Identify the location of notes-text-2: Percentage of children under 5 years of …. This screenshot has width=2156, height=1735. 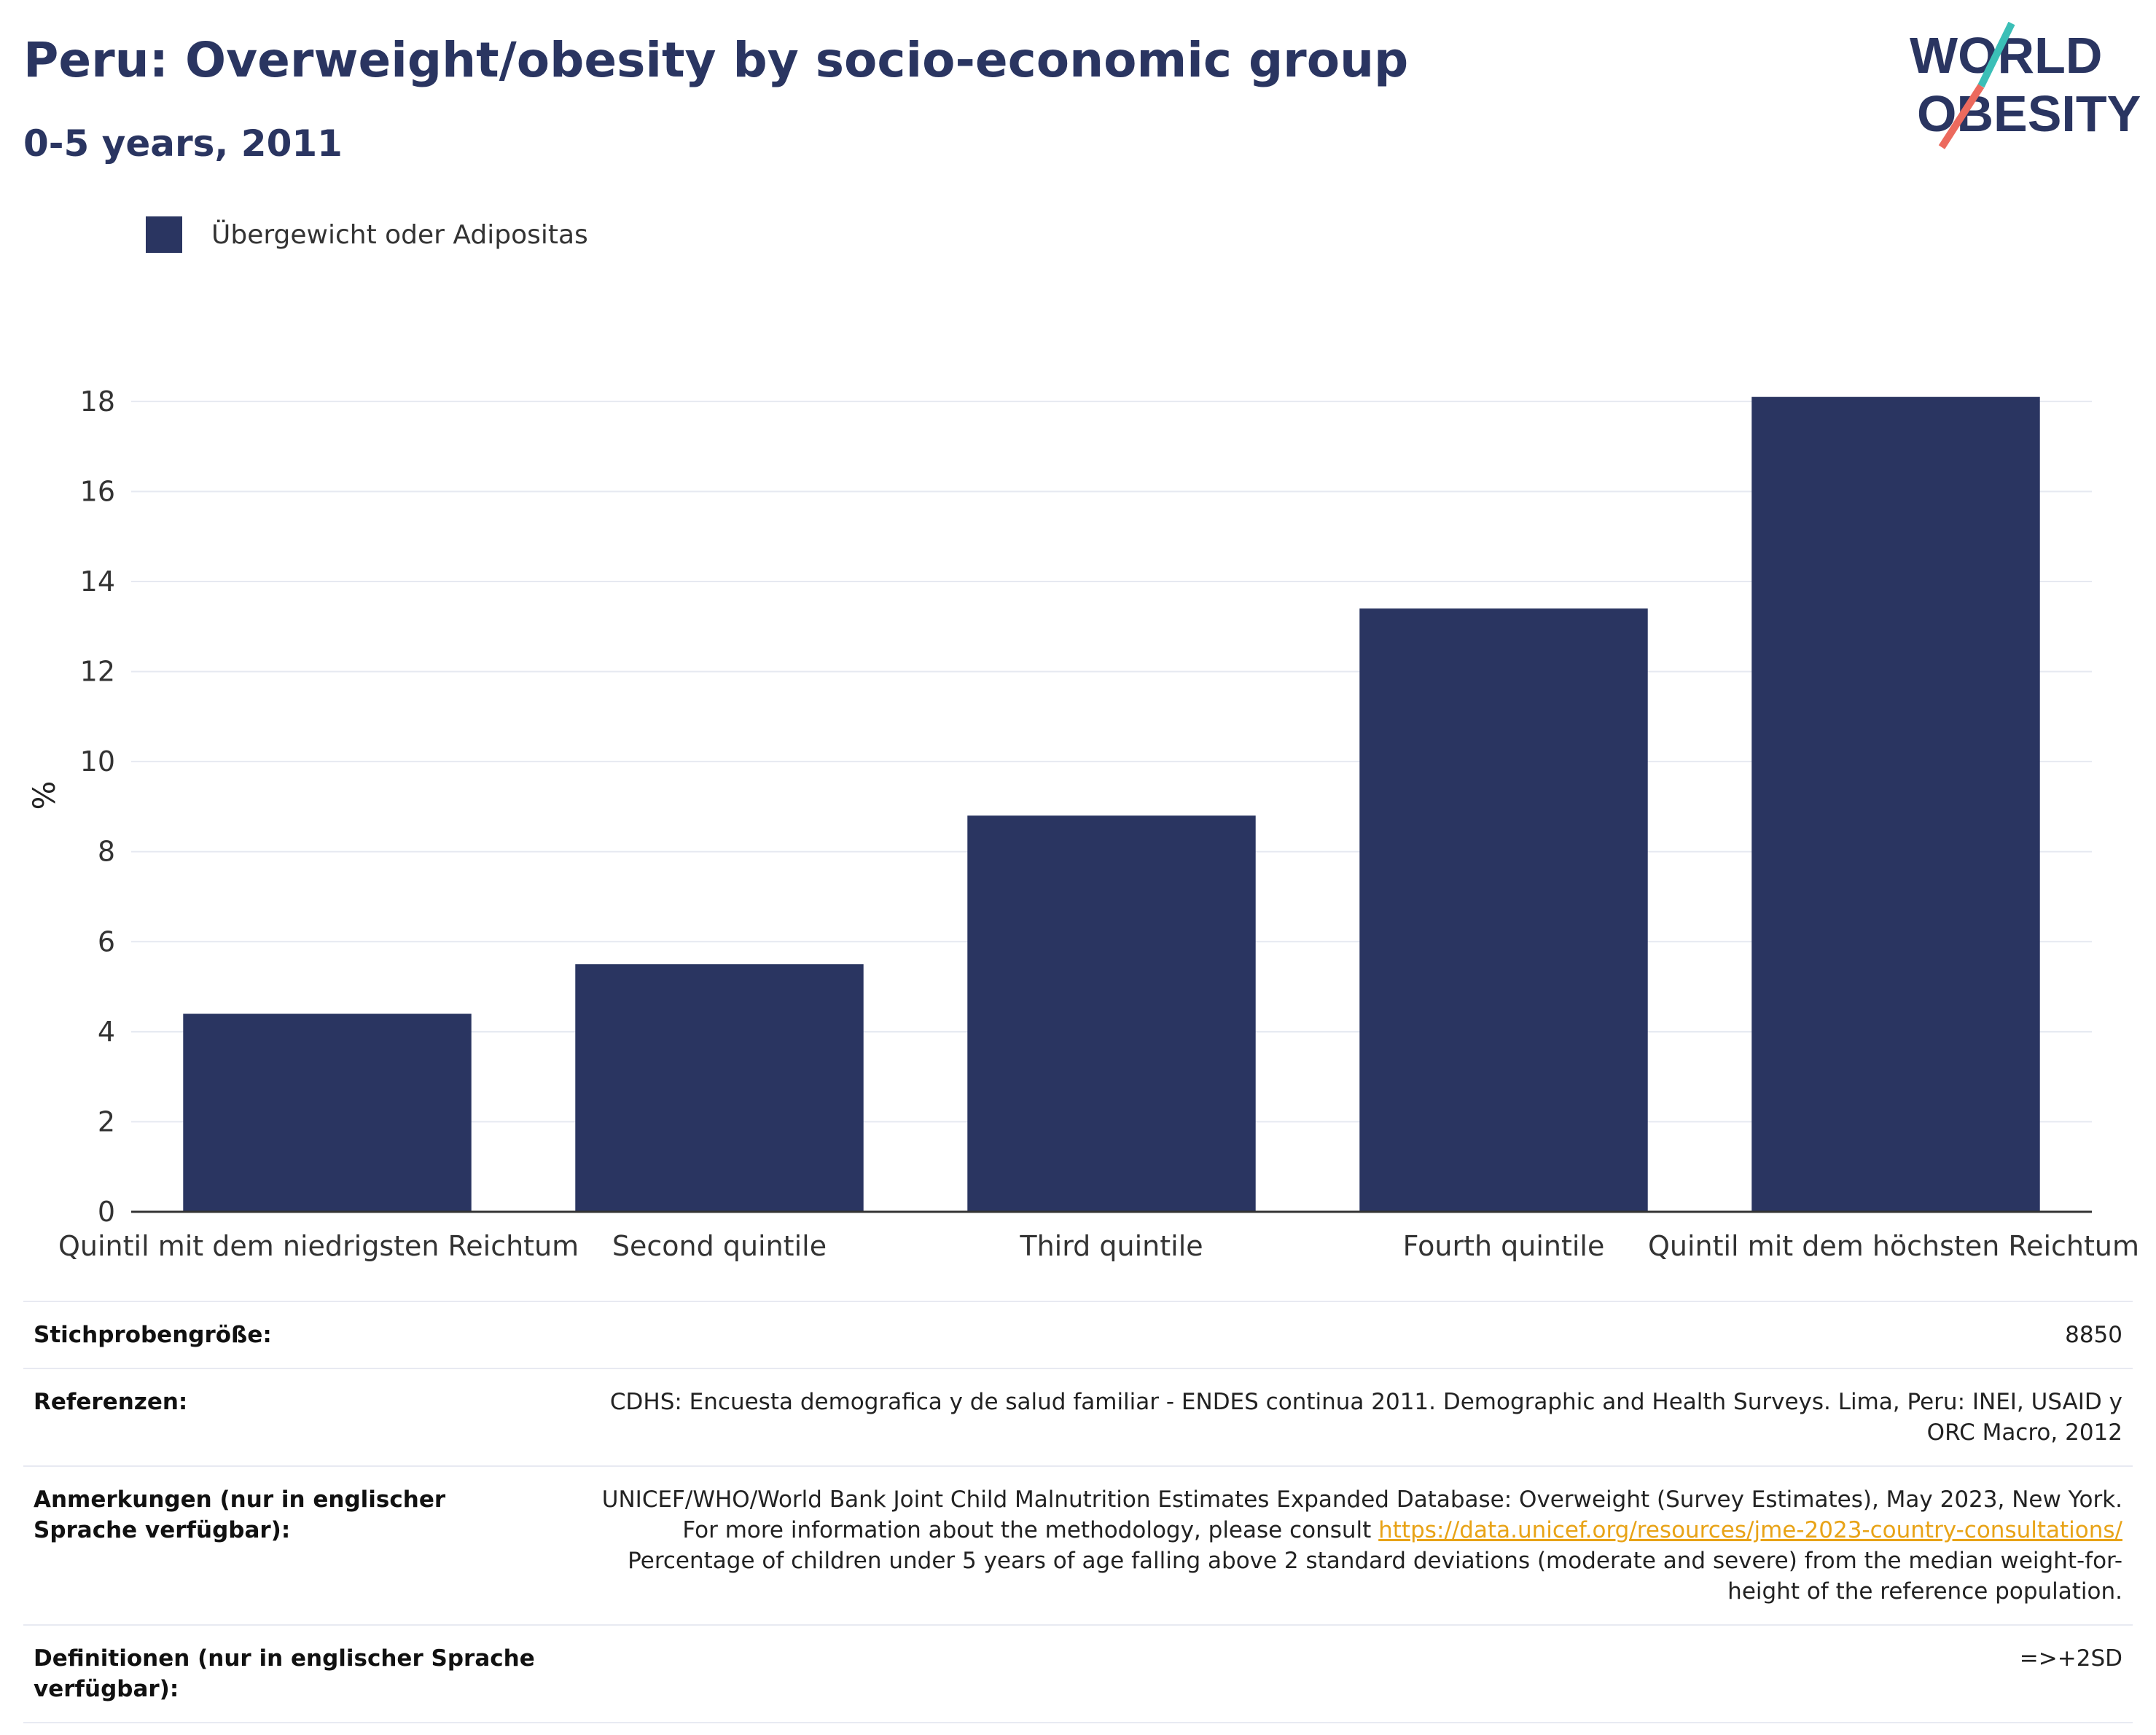
(1375, 1576).